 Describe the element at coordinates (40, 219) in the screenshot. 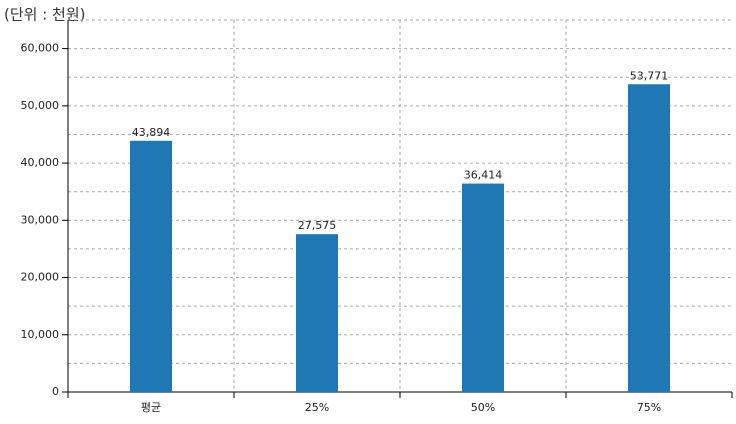

I see `y-tick-label: 30,000` at that location.